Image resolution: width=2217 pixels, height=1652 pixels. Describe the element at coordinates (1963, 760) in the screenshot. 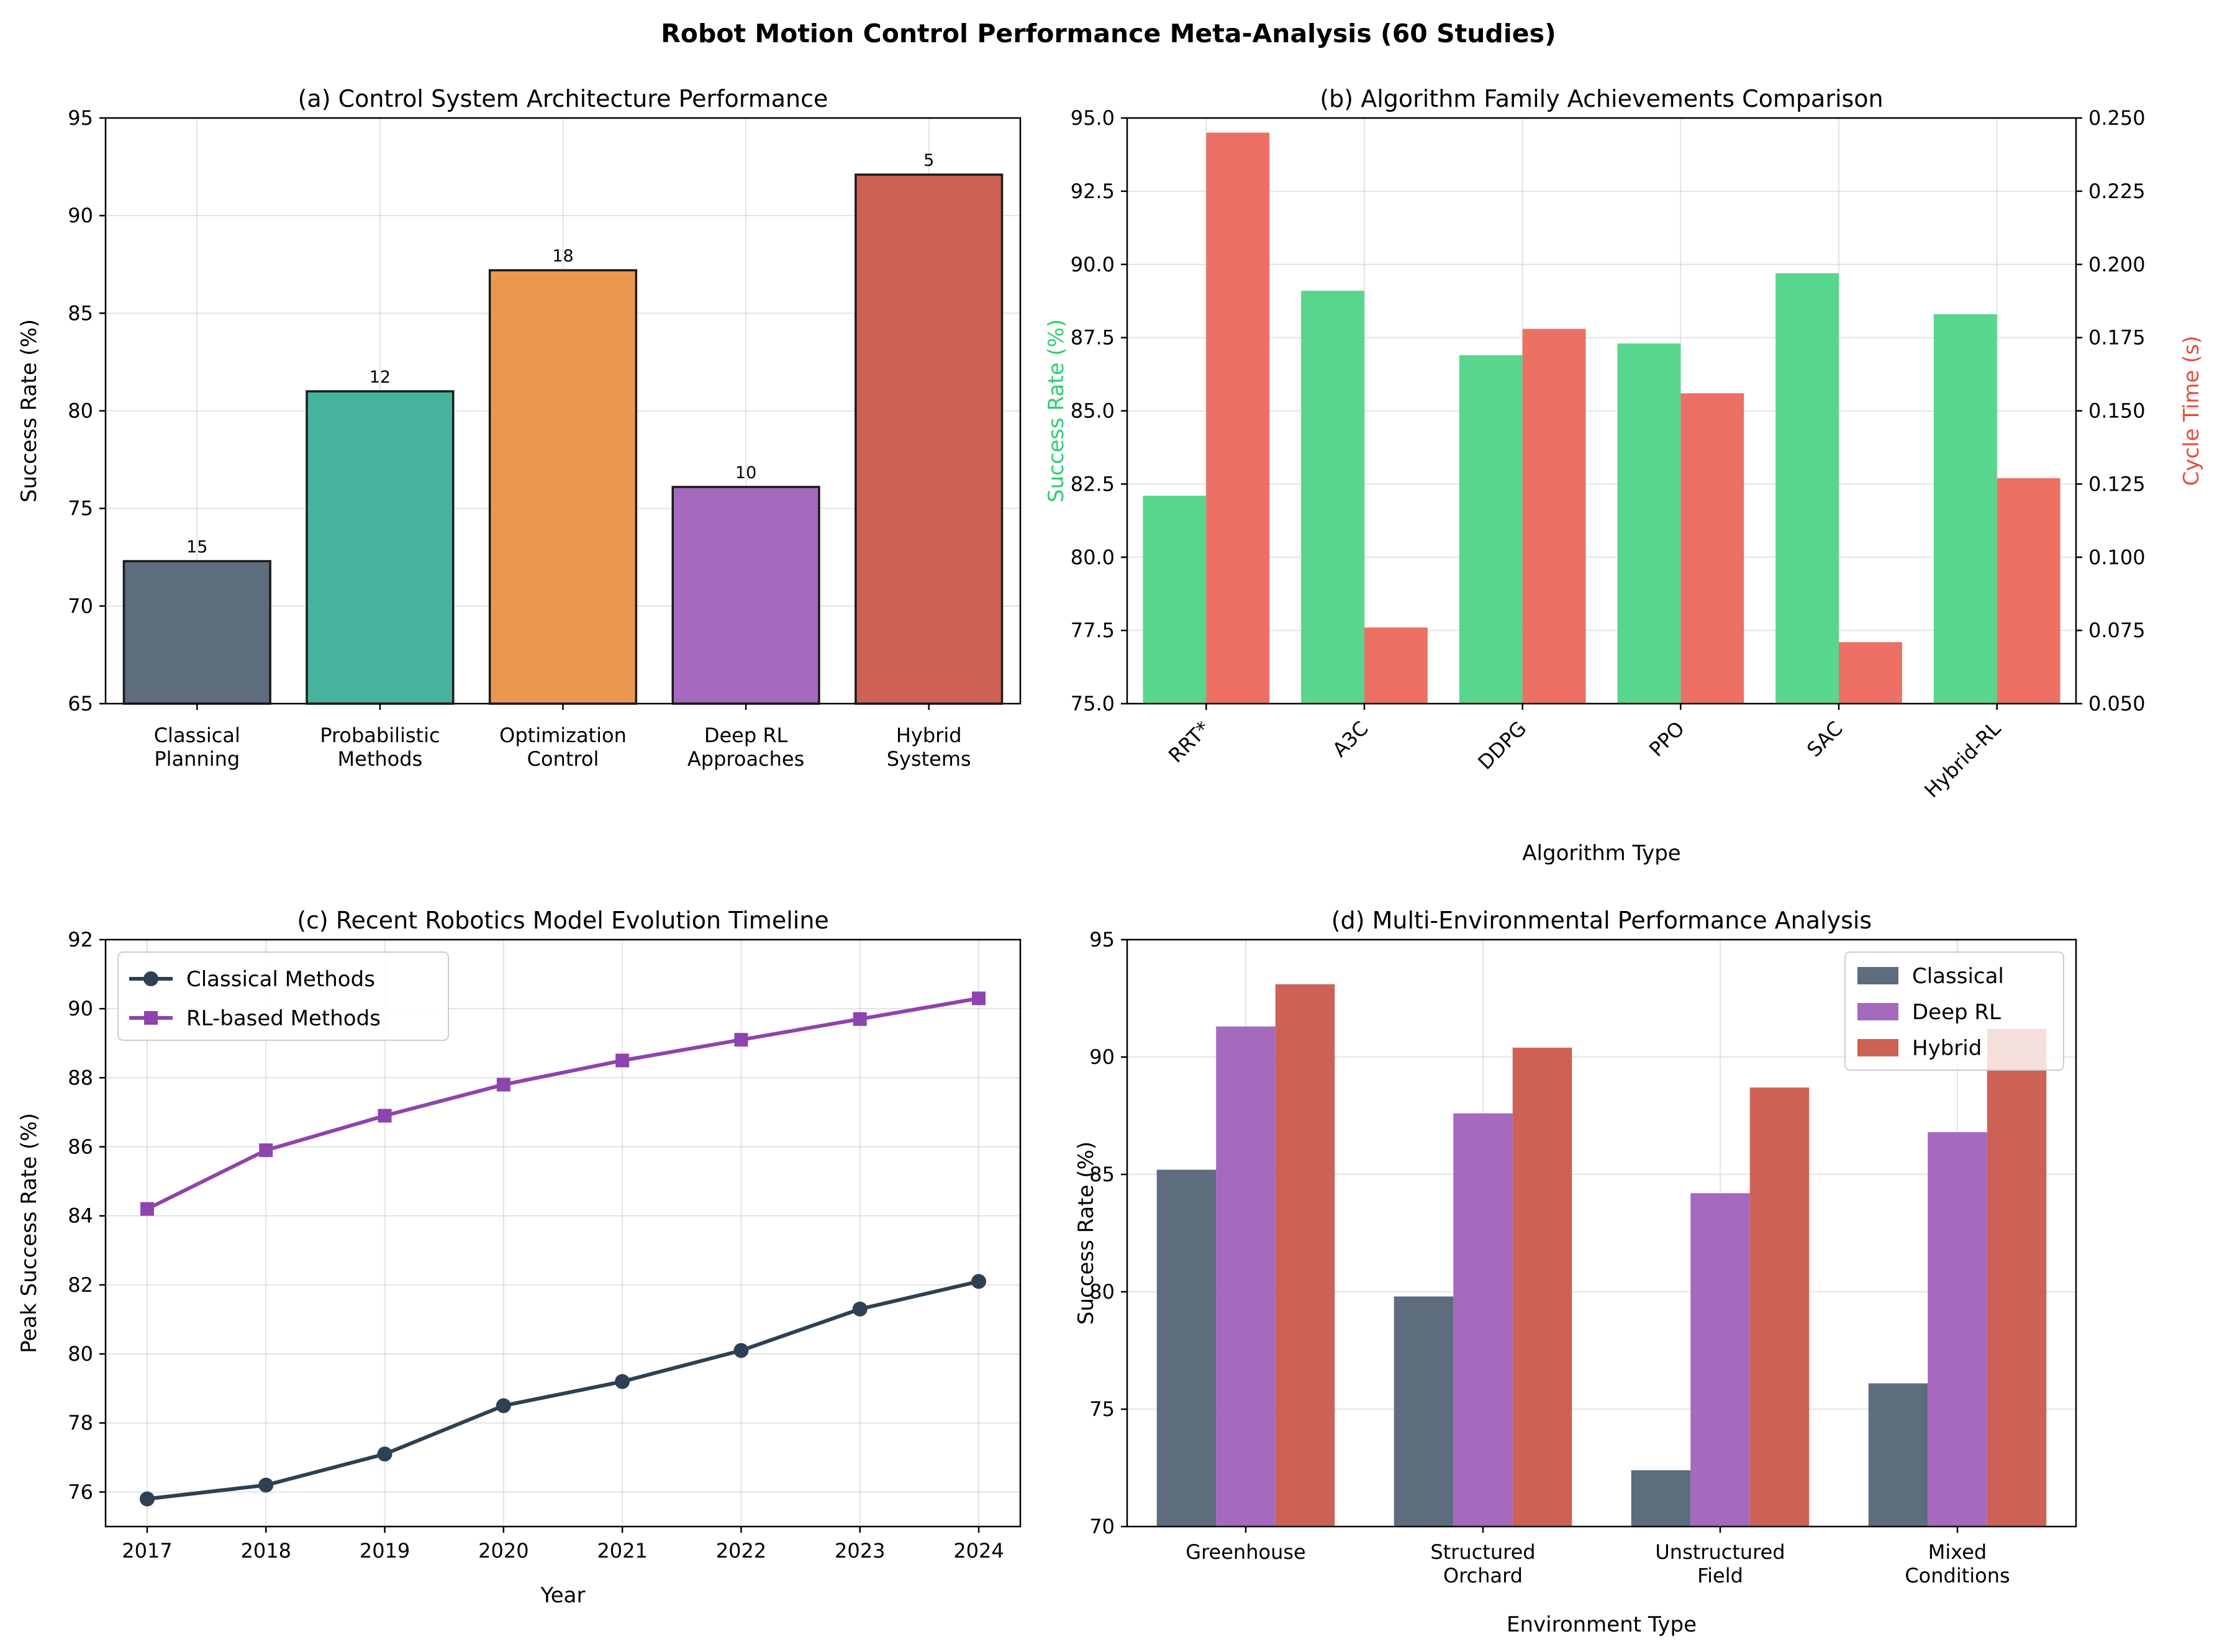

I see `x-tick-label: Hybrid-RL` at that location.